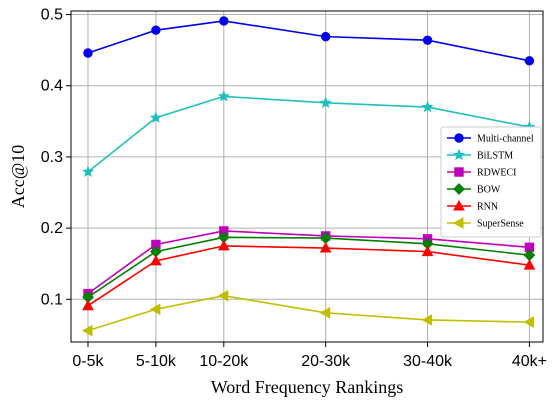  I want to click on x-tick-label: 30-40k, so click(428, 361).